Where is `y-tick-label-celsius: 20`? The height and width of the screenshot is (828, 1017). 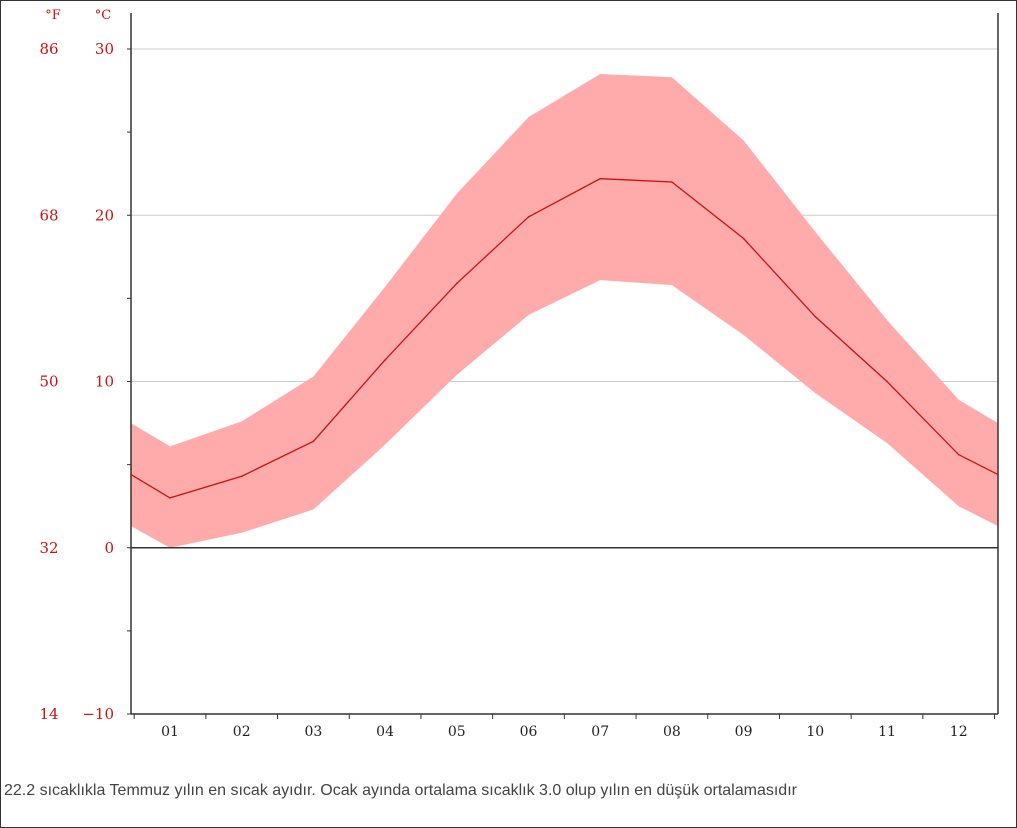 y-tick-label-celsius: 20 is located at coordinates (104, 215).